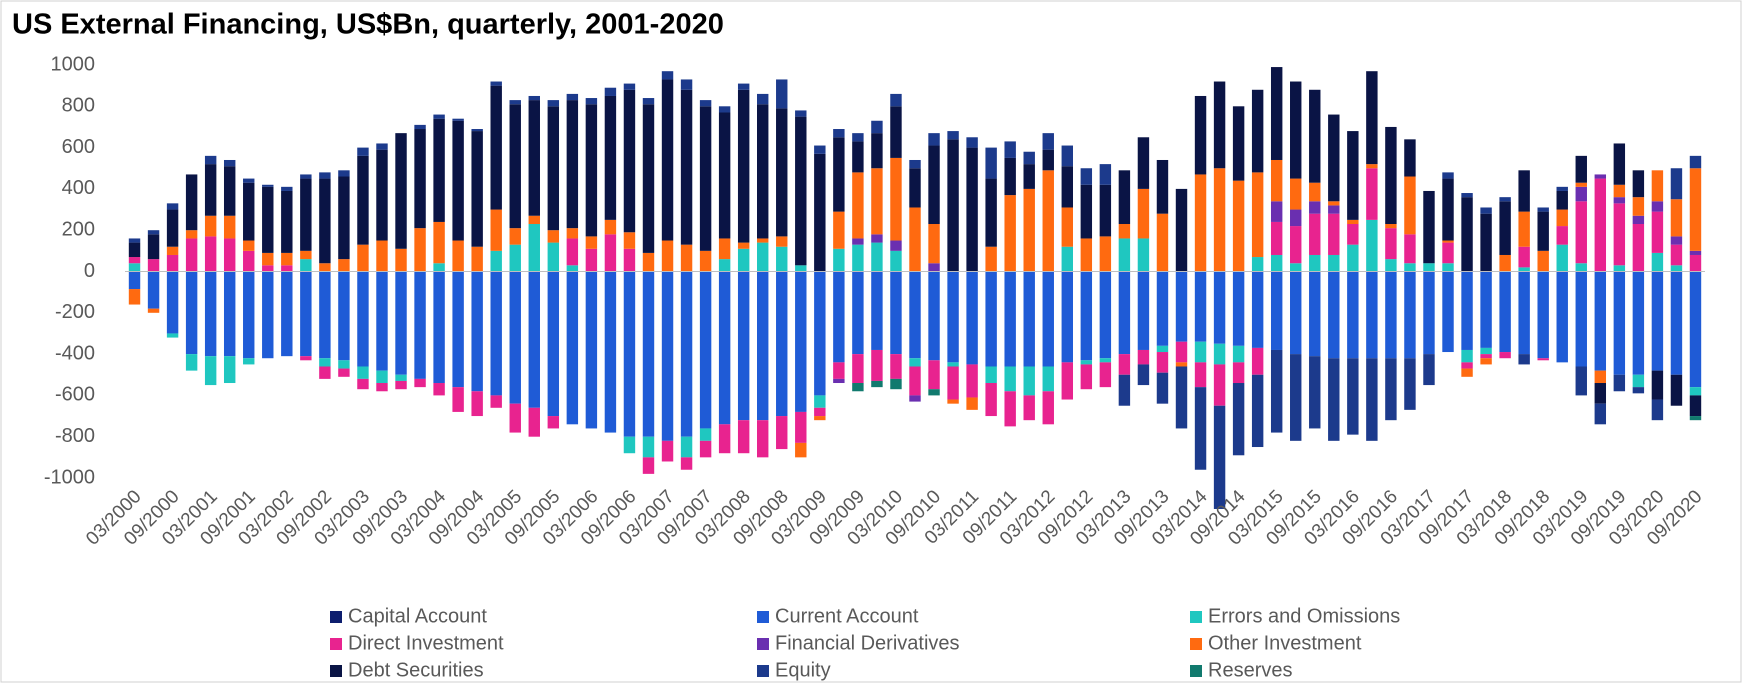 The width and height of the screenshot is (1743, 689). What do you see at coordinates (847, 616) in the screenshot?
I see `legend-label: Current Account` at bounding box center [847, 616].